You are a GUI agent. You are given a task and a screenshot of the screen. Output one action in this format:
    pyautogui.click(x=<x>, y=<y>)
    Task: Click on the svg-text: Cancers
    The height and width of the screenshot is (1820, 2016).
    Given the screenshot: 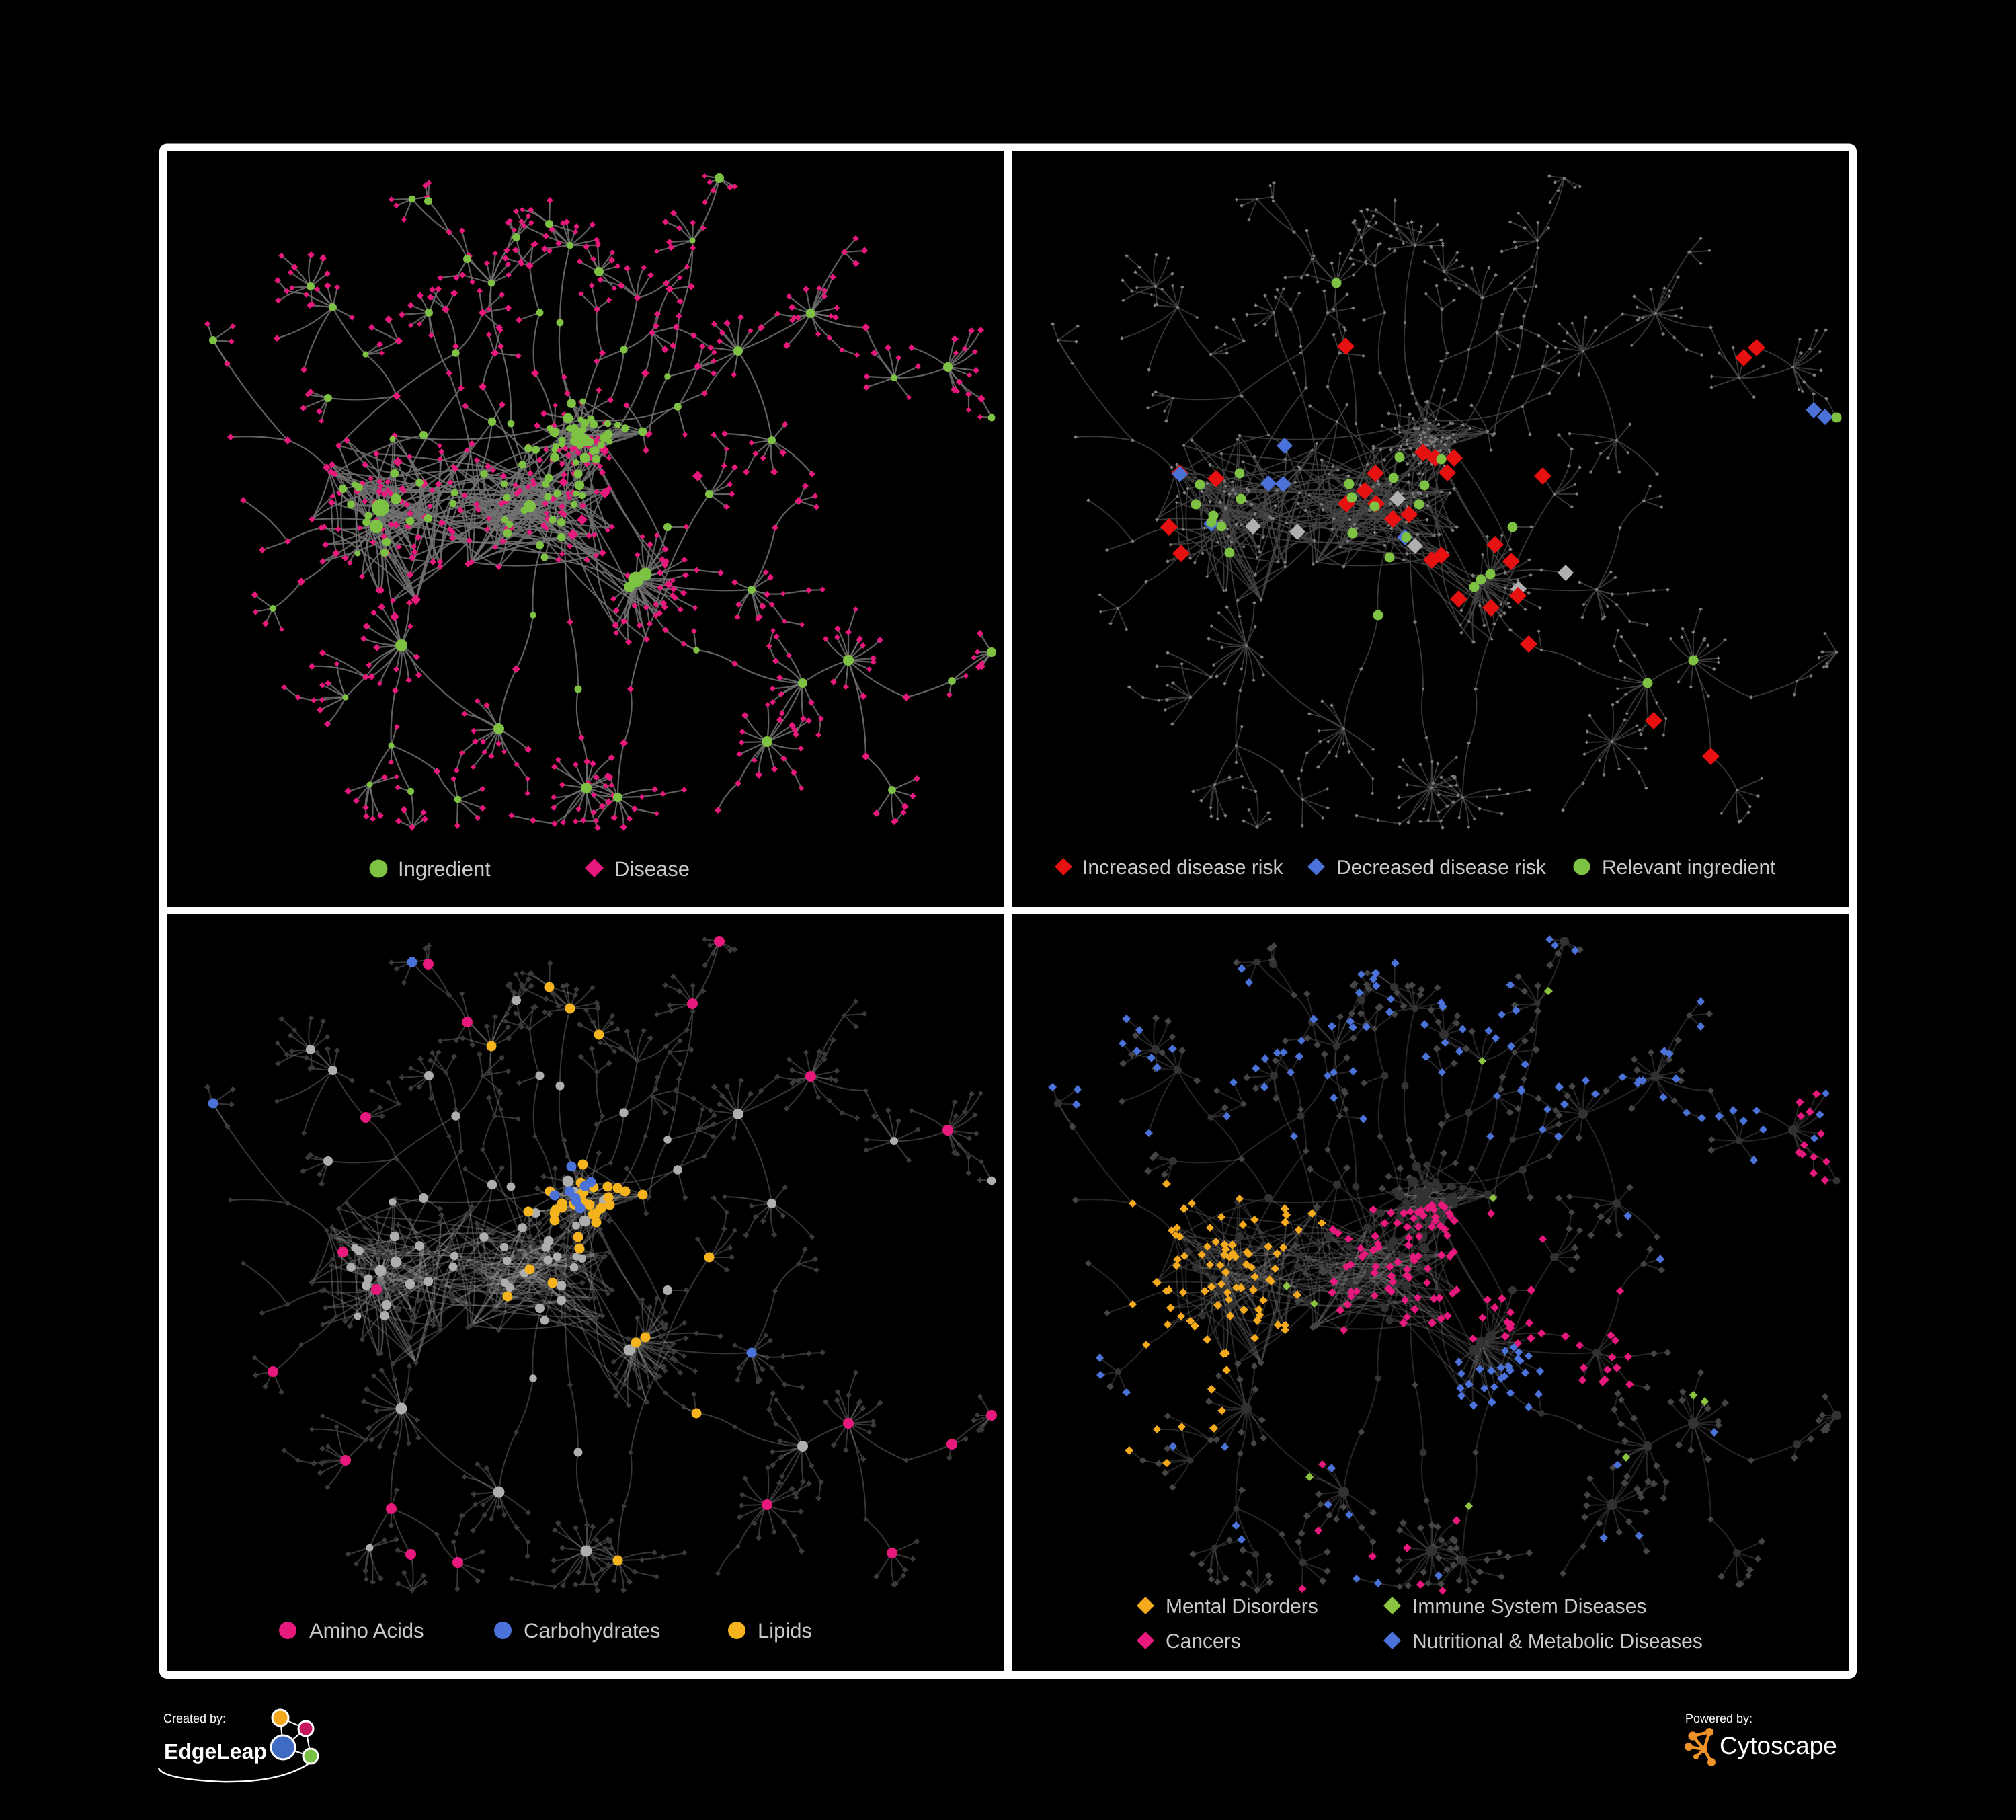 What is the action you would take?
    pyautogui.click(x=1203, y=1641)
    